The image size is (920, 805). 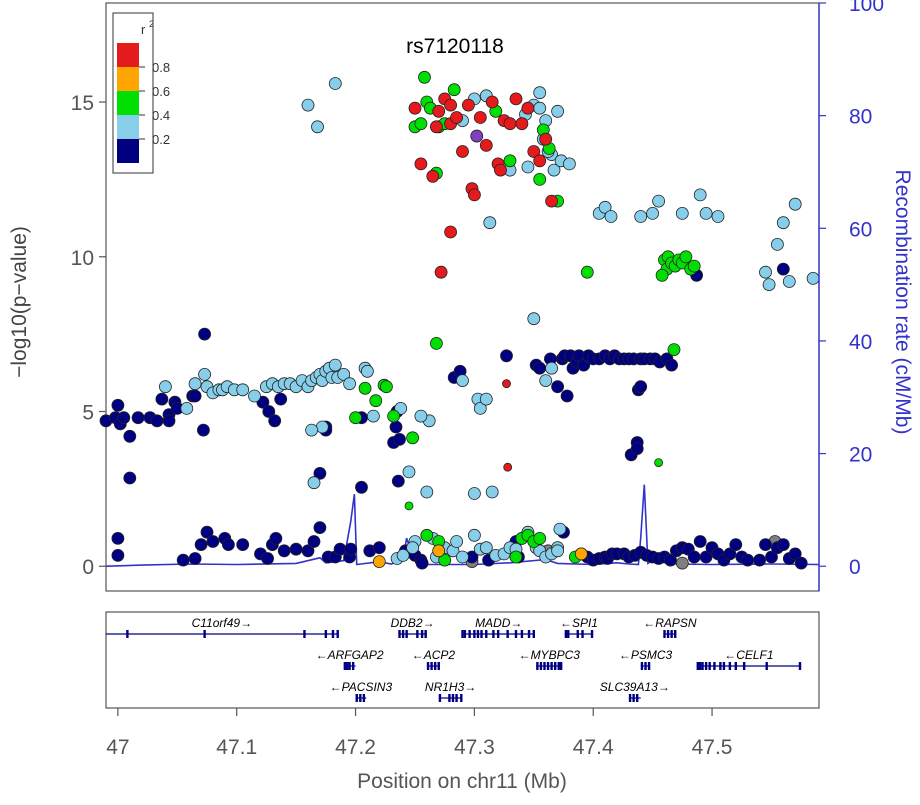 What do you see at coordinates (143, 29) in the screenshot?
I see `legend-title: r` at bounding box center [143, 29].